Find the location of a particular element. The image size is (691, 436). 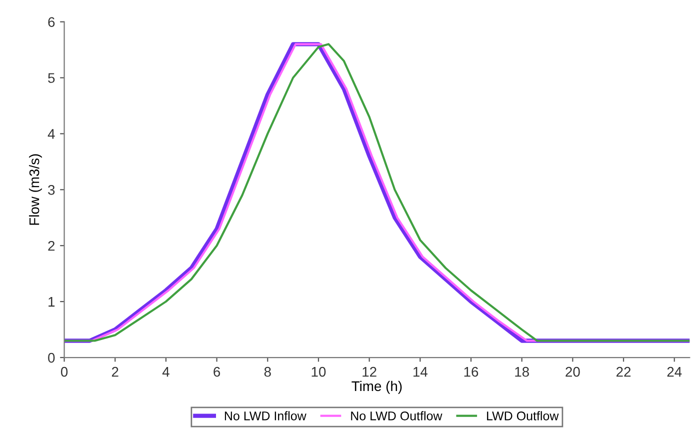

x-tick-label: 14 is located at coordinates (420, 372).